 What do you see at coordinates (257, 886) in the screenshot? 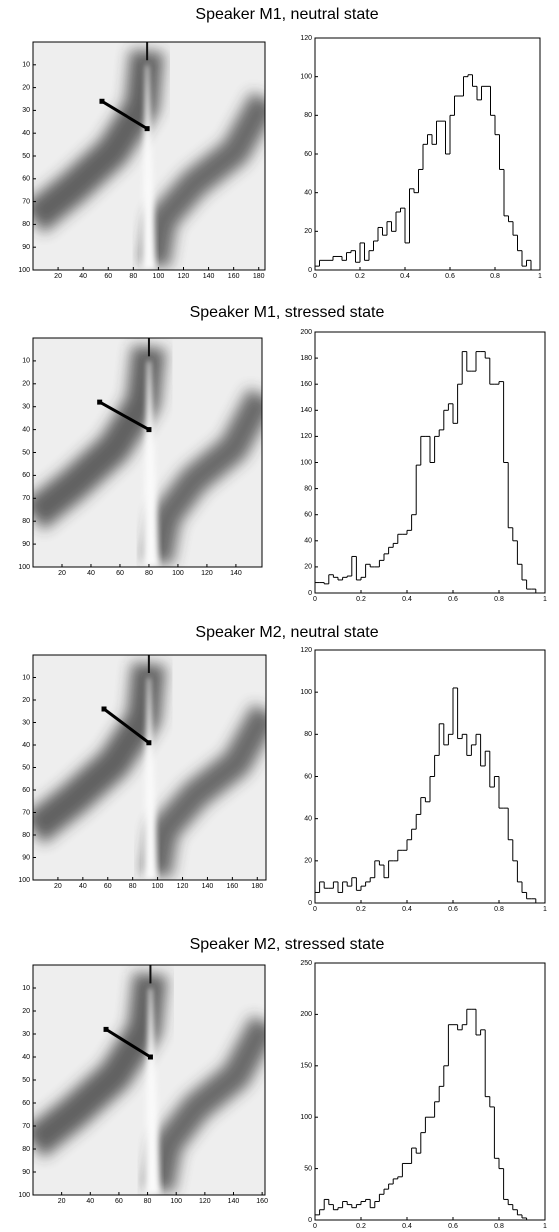
I see `x-tick-label: 180` at bounding box center [257, 886].